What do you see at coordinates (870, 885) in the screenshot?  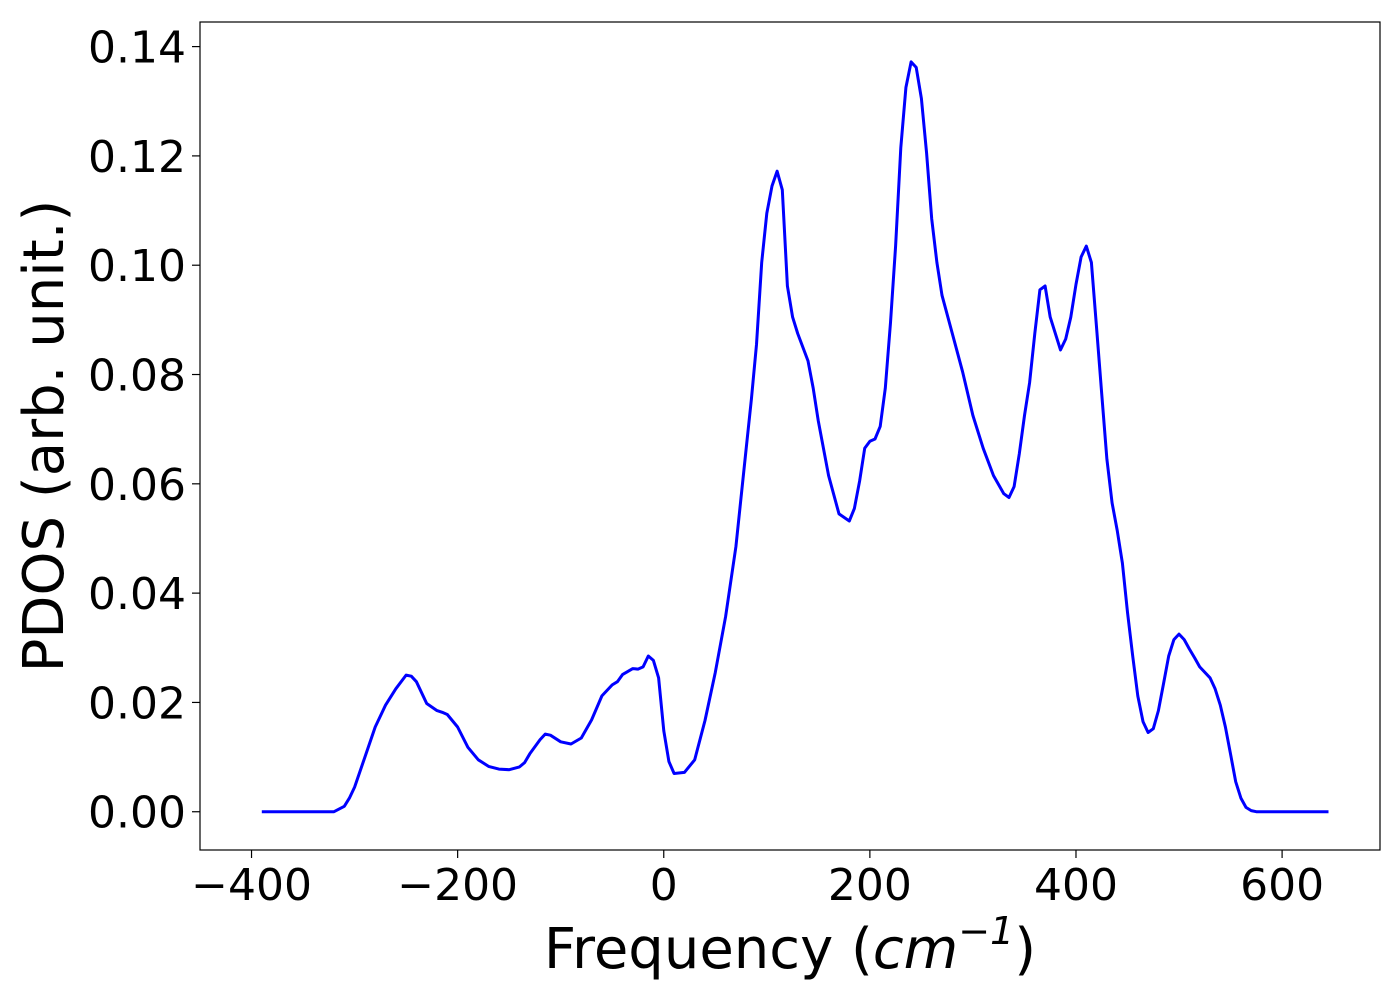 I see `x-tick-label: 200` at bounding box center [870, 885].